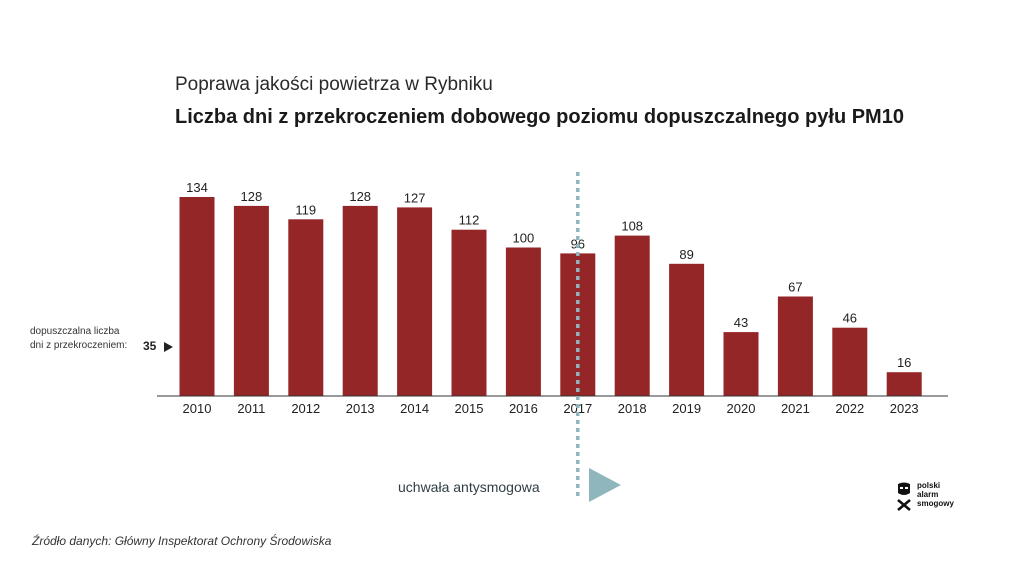 Image resolution: width=1024 pixels, height=576 pixels. Describe the element at coordinates (197, 187) in the screenshot. I see `data-label-2010: 134` at that location.